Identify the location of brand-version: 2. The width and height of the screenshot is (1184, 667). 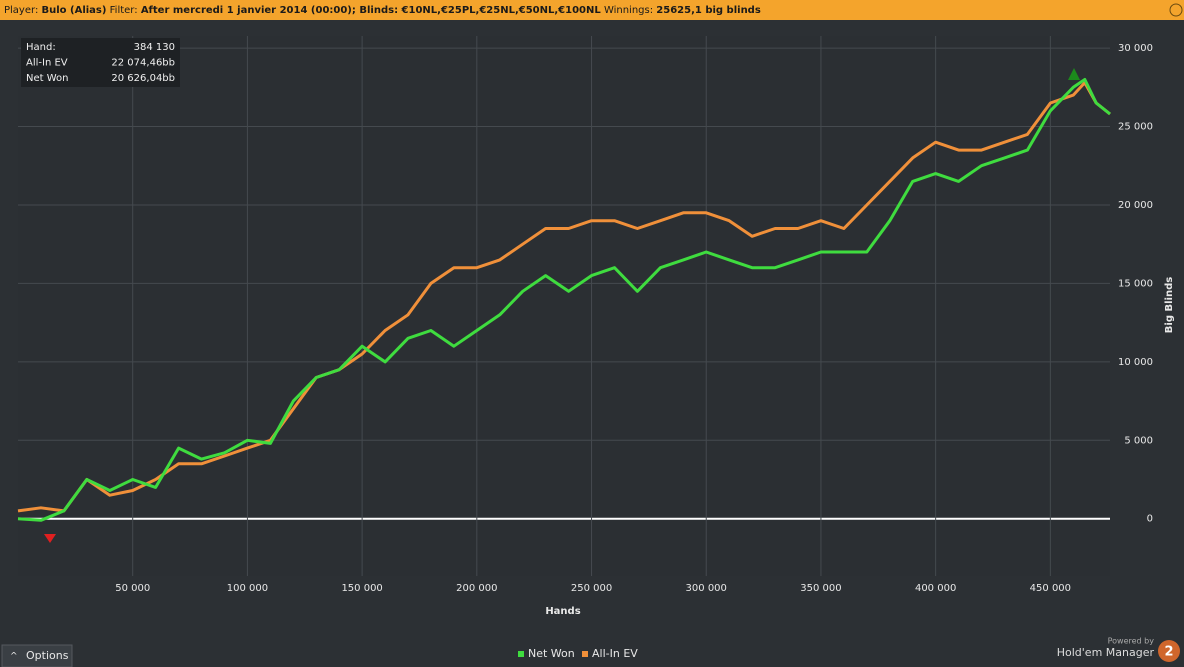
(1168, 652).